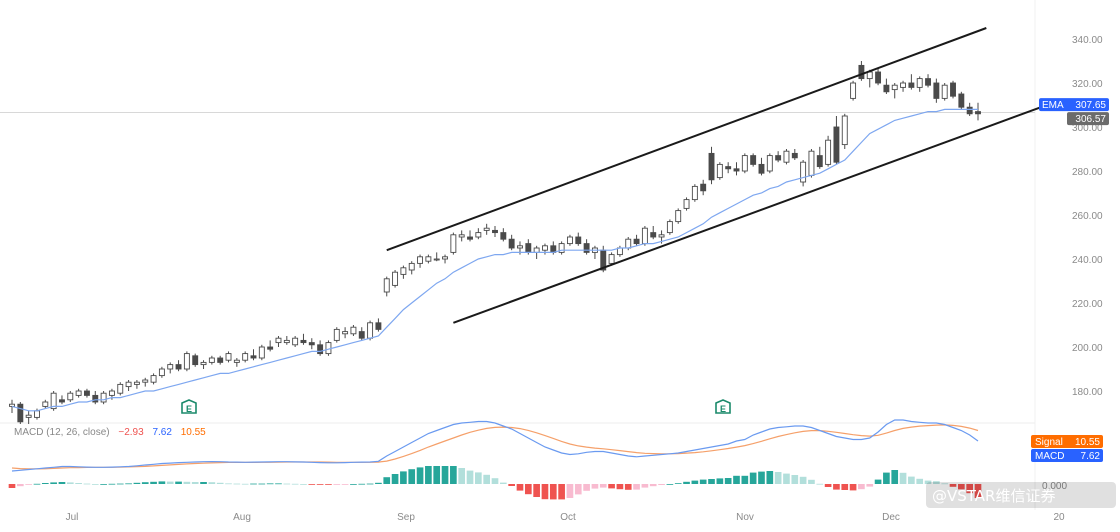 The height and width of the screenshot is (532, 1120). I want to click on price-tick-label: 320.00, so click(1087, 84).